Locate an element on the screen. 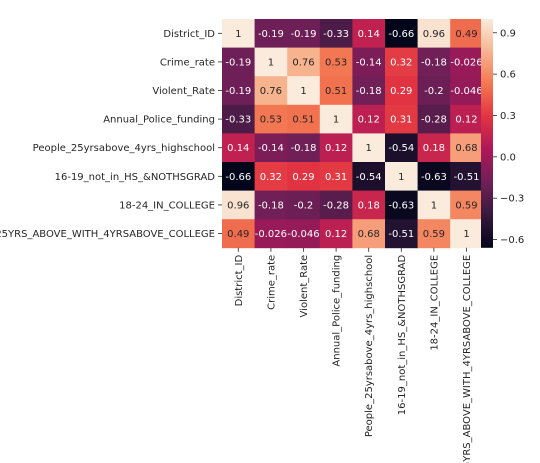 This screenshot has width=540, height=463. cell-value-label: 0.32 is located at coordinates (271, 177).